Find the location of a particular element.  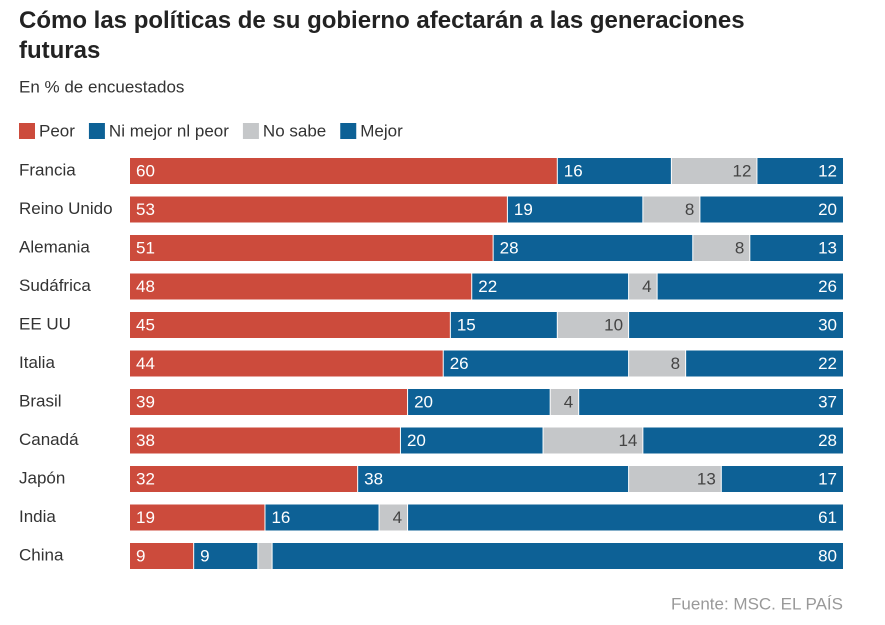

y-tick-label: Italia is located at coordinates (37, 362).